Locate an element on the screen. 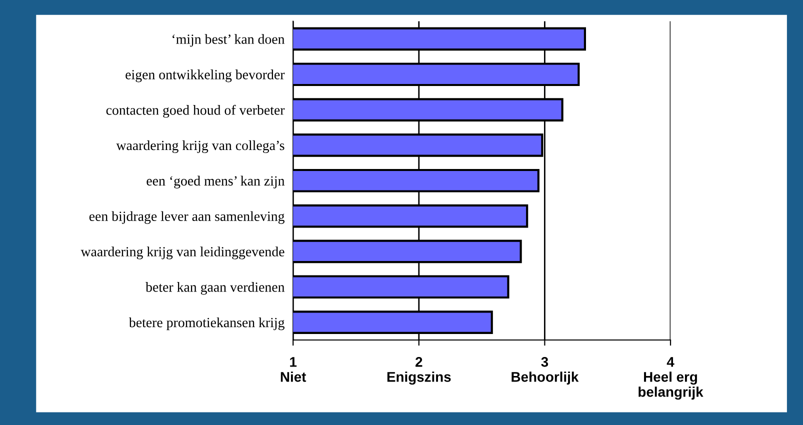 This screenshot has height=425, width=803. y-tick-label: waardering krijg van collega’s is located at coordinates (200, 147).